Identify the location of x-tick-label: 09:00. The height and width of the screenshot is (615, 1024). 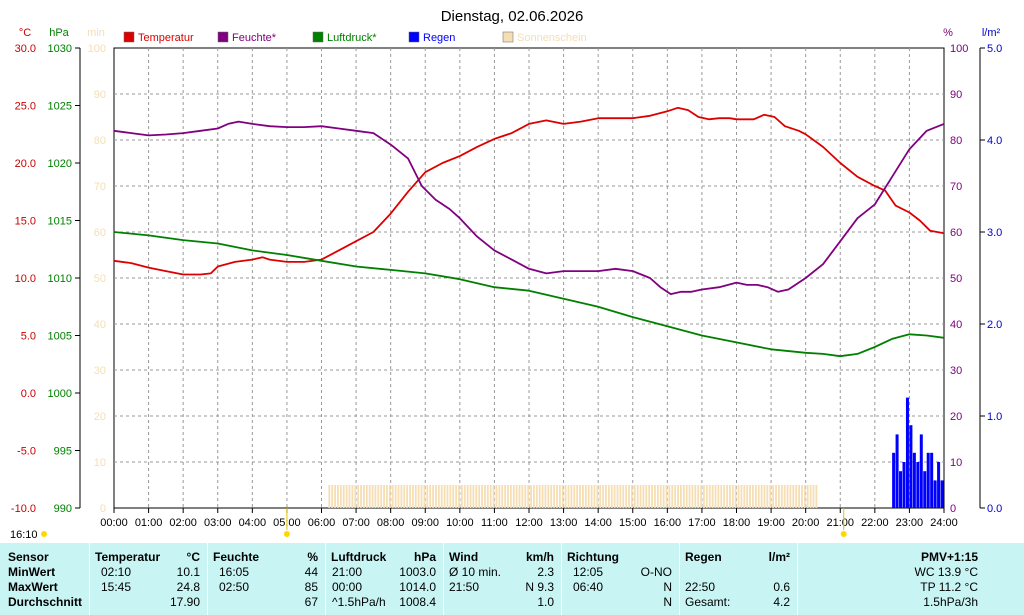
(425, 523).